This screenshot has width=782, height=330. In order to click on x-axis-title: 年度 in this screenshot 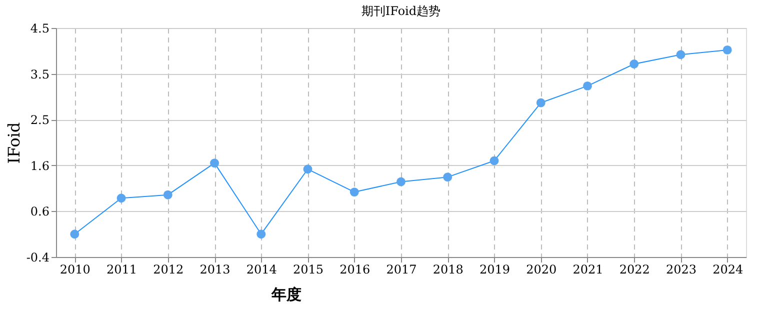, I will do `click(286, 295)`.